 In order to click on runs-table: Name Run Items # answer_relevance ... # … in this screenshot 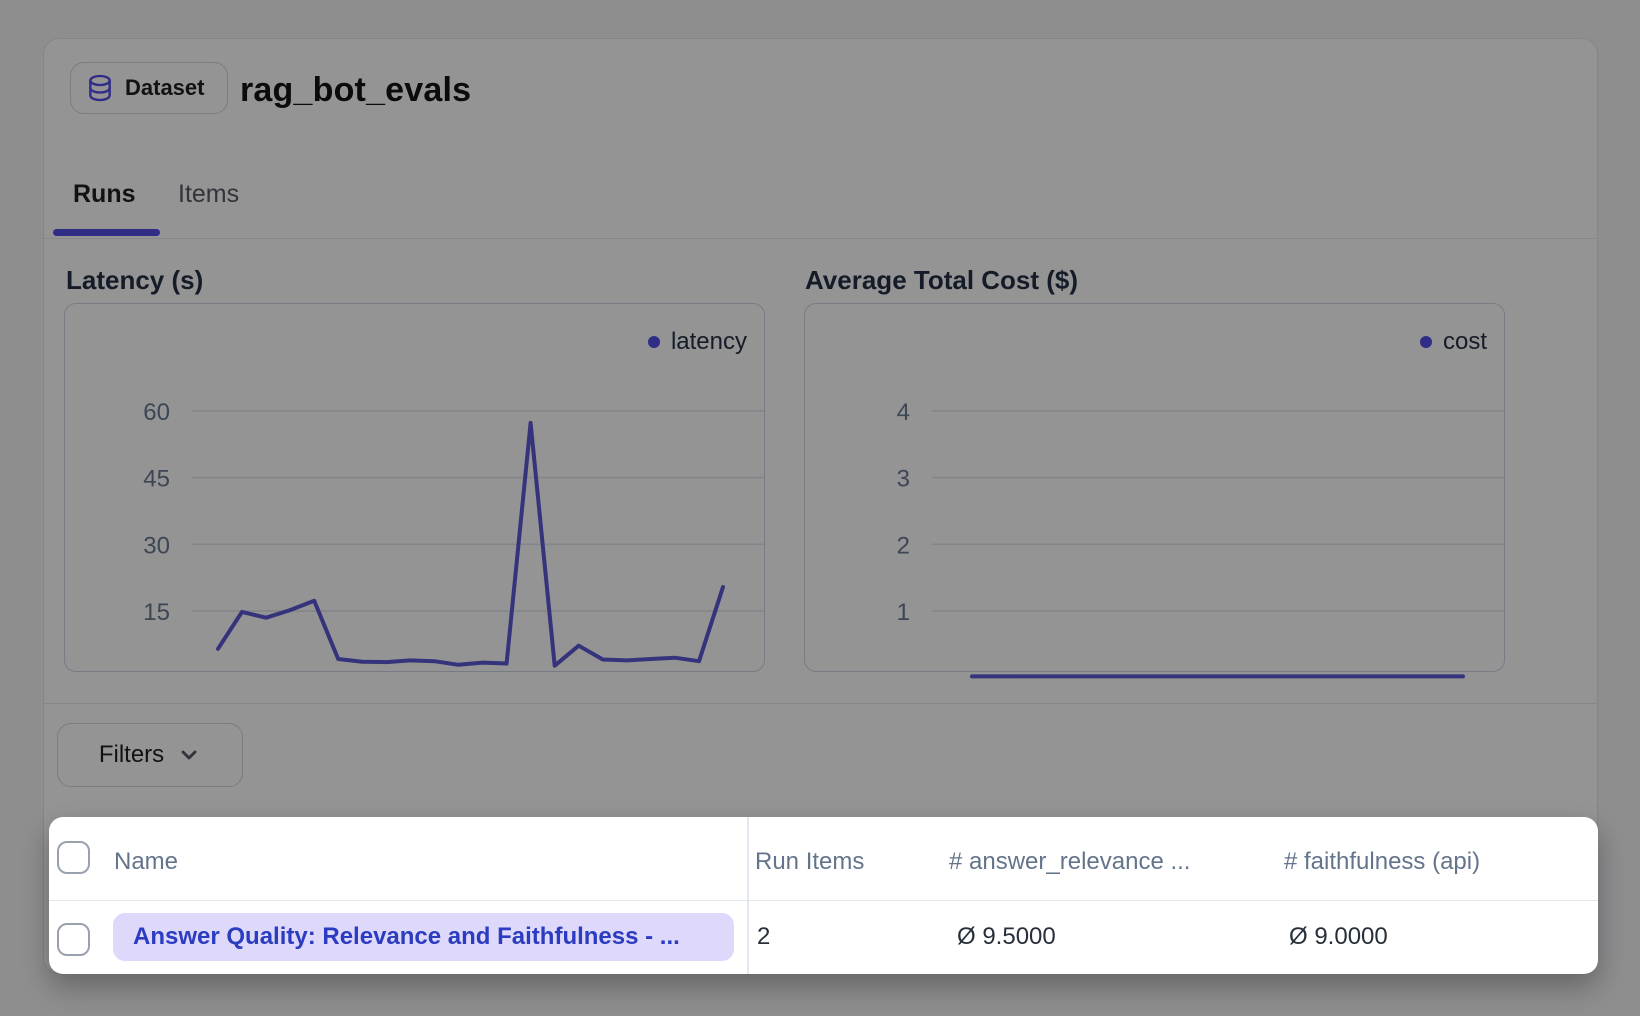, I will do `click(823, 895)`.